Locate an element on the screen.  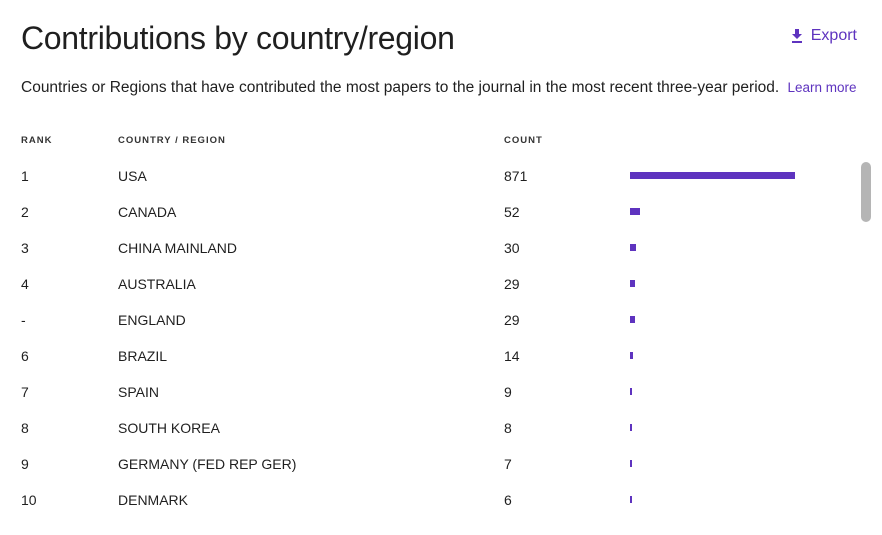
country-cell: DENMARK is located at coordinates (153, 500).